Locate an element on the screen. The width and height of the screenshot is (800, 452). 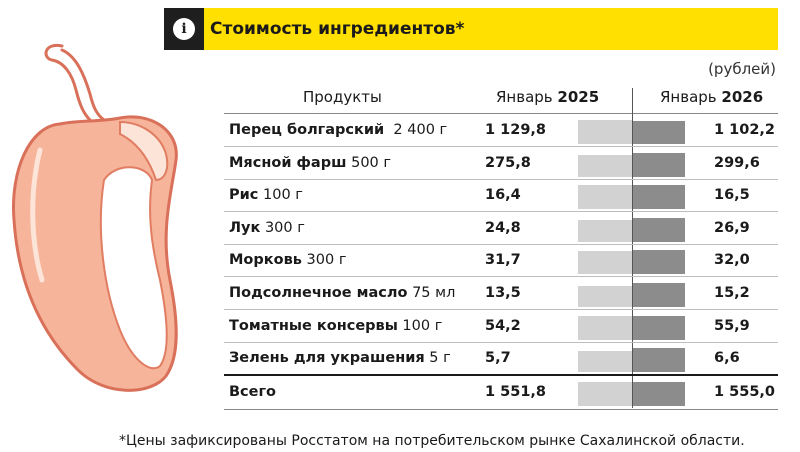
value-2026: 1 555,0 is located at coordinates (745, 392).